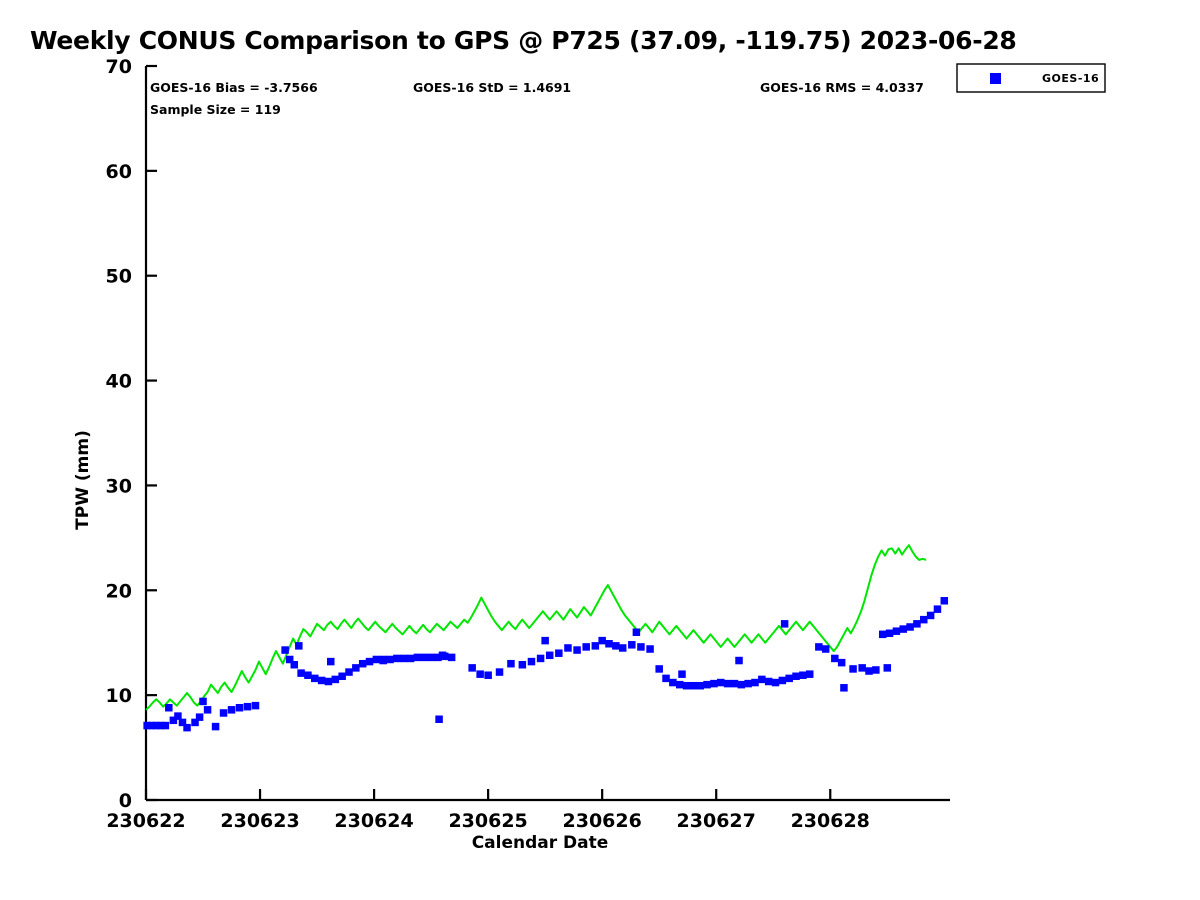 The height and width of the screenshot is (900, 1200). What do you see at coordinates (1031, 78) in the screenshot?
I see `chart-legend: GOES-16` at bounding box center [1031, 78].